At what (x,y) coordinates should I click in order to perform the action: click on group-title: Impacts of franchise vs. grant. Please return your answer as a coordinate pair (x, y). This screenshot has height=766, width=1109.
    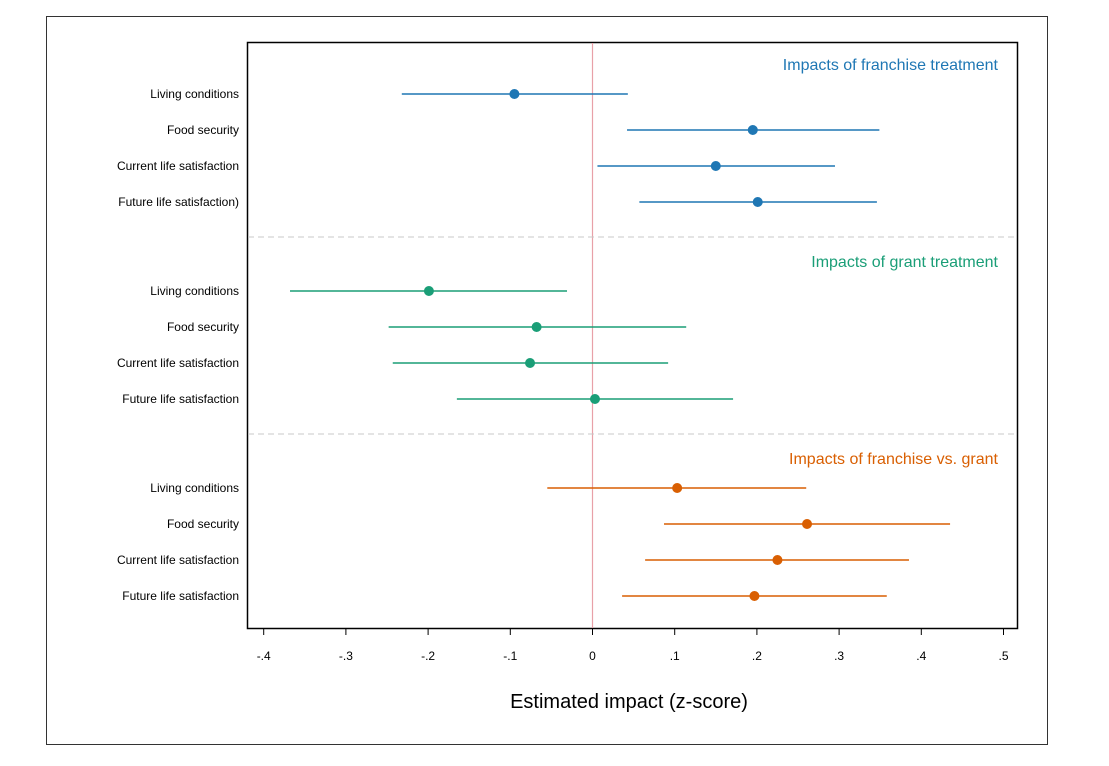
    Looking at the image, I should click on (894, 459).